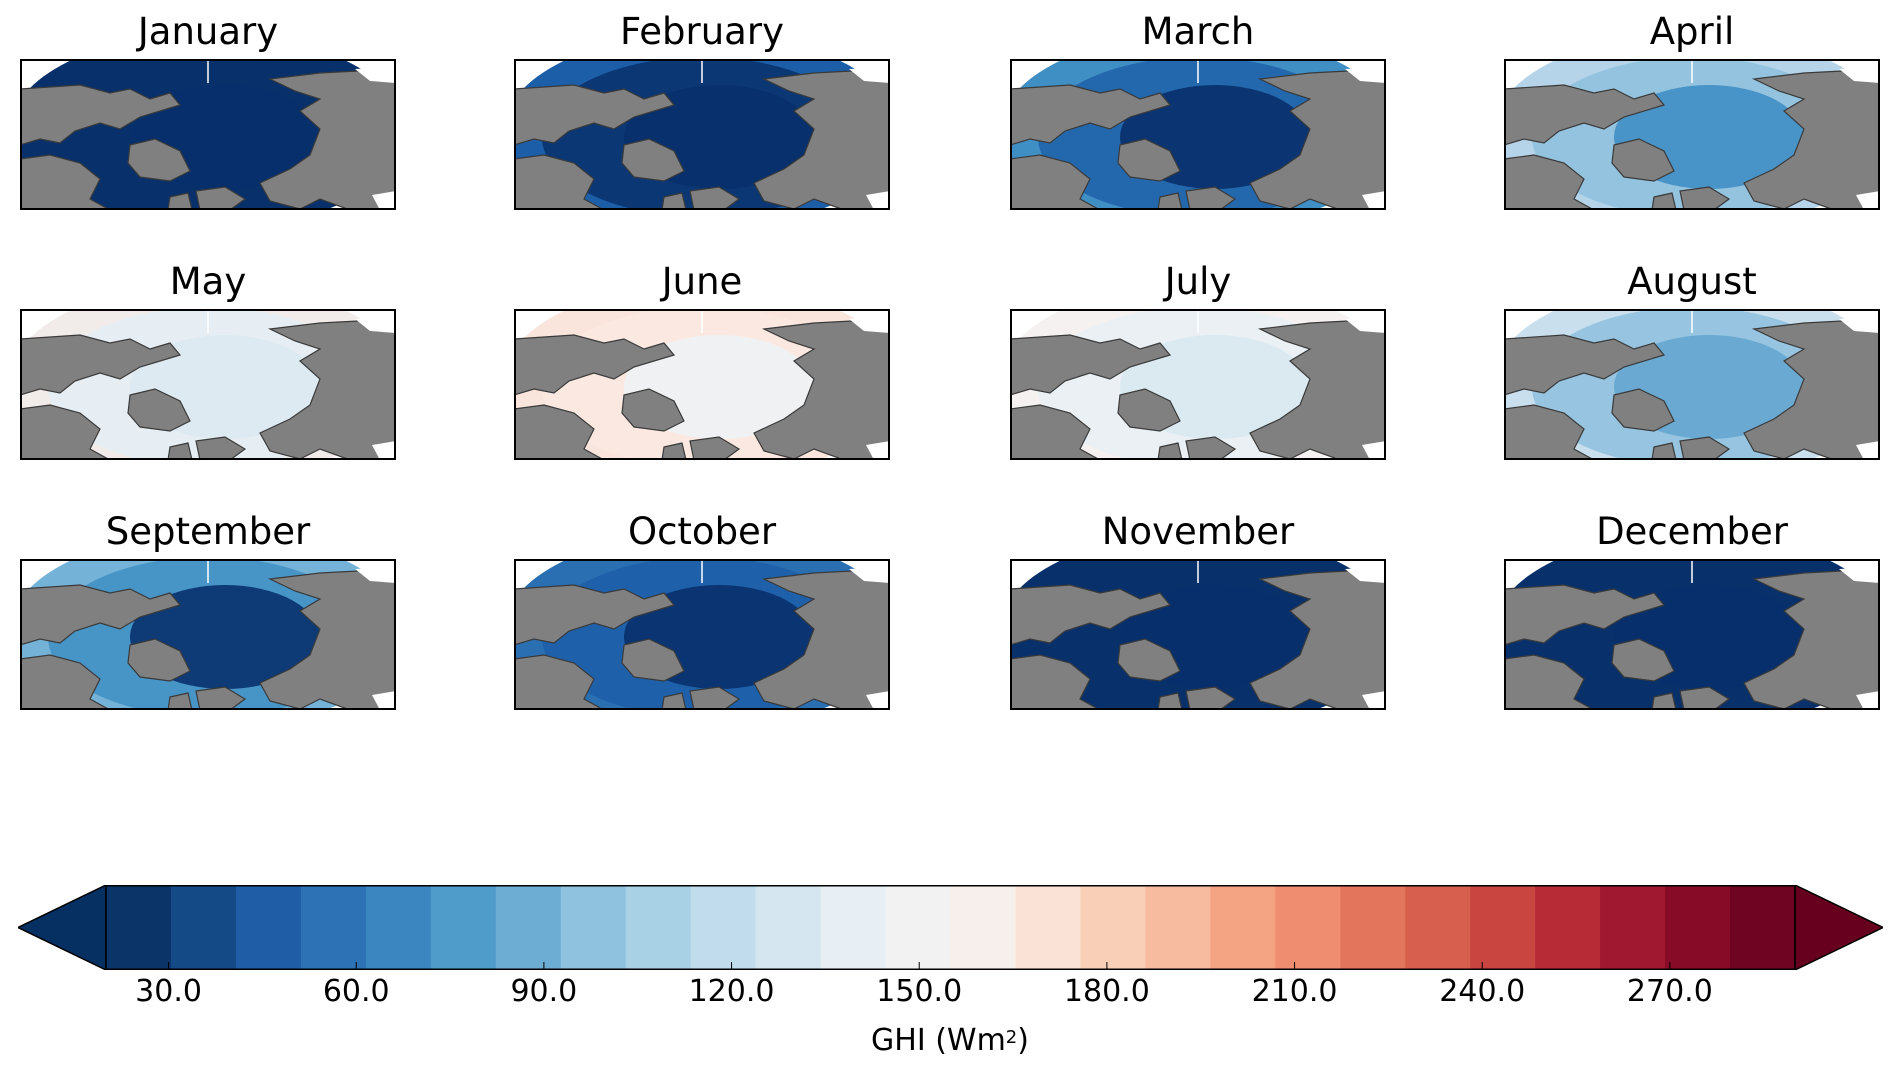 The image size is (1900, 1081). Describe the element at coordinates (62, 927) in the screenshot. I see `colorbar-under-arrow` at that location.